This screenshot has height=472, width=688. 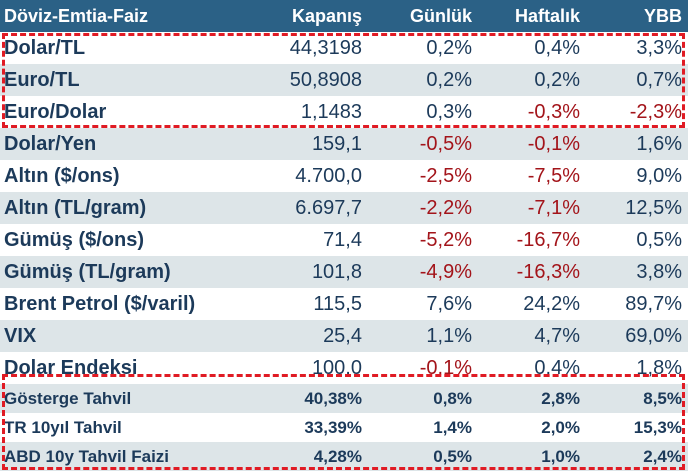 What do you see at coordinates (452, 398) in the screenshot?
I see `bond-gunluk: 0,8%` at bounding box center [452, 398].